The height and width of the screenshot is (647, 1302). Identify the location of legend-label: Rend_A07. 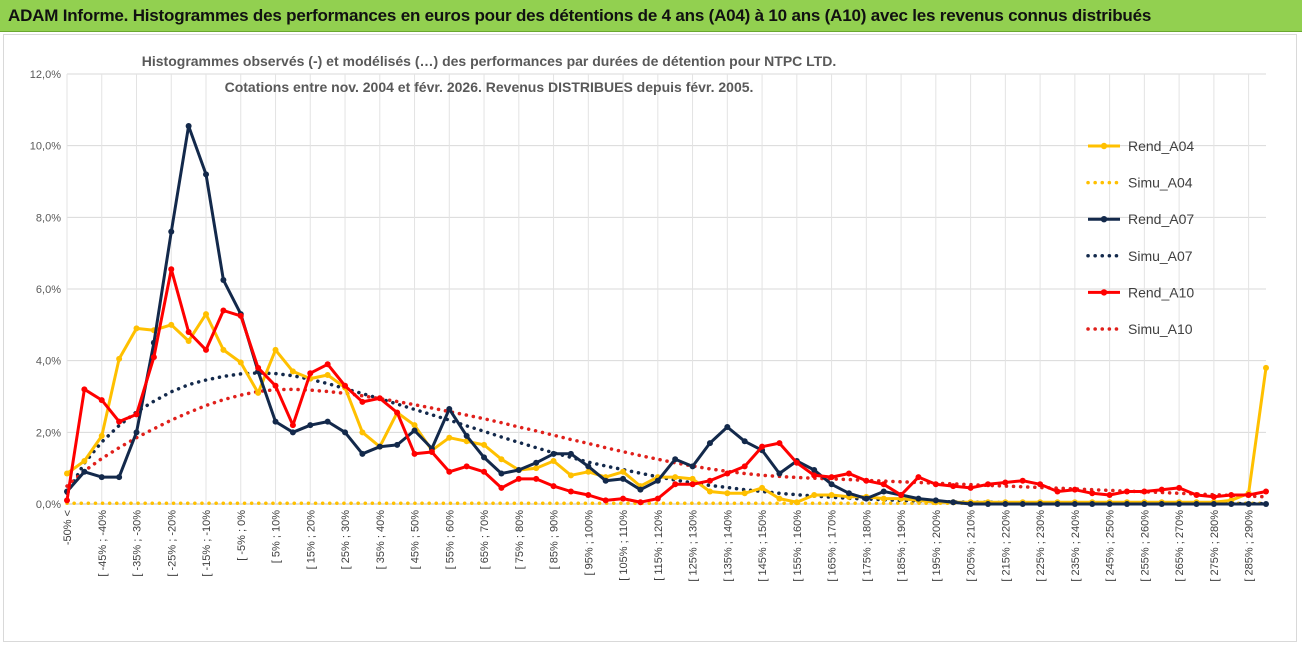
(1161, 219).